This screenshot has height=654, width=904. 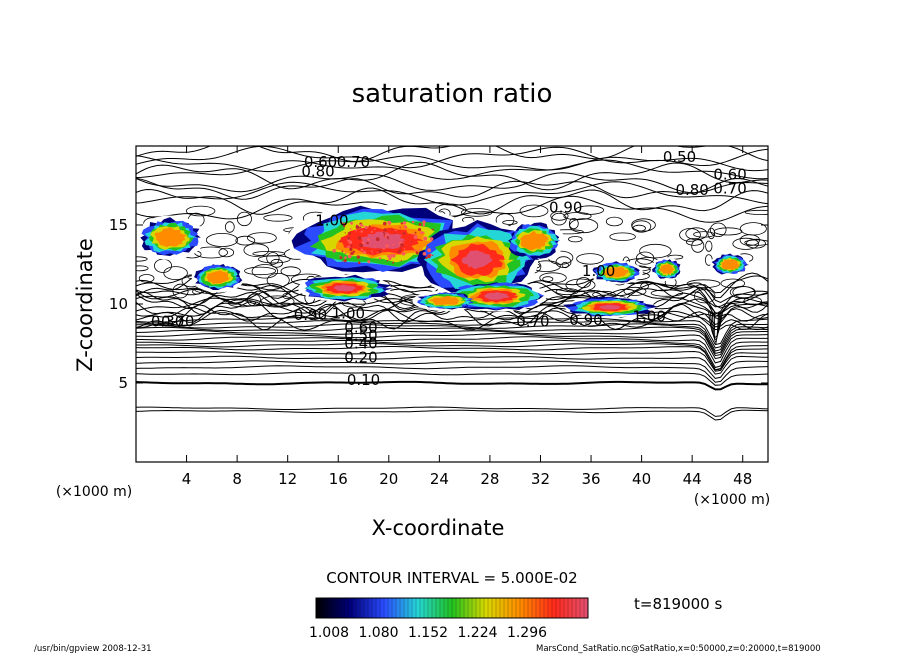 What do you see at coordinates (93, 649) in the screenshot?
I see `footer-left: /usr/bin/gpview 2008-12-31` at bounding box center [93, 649].